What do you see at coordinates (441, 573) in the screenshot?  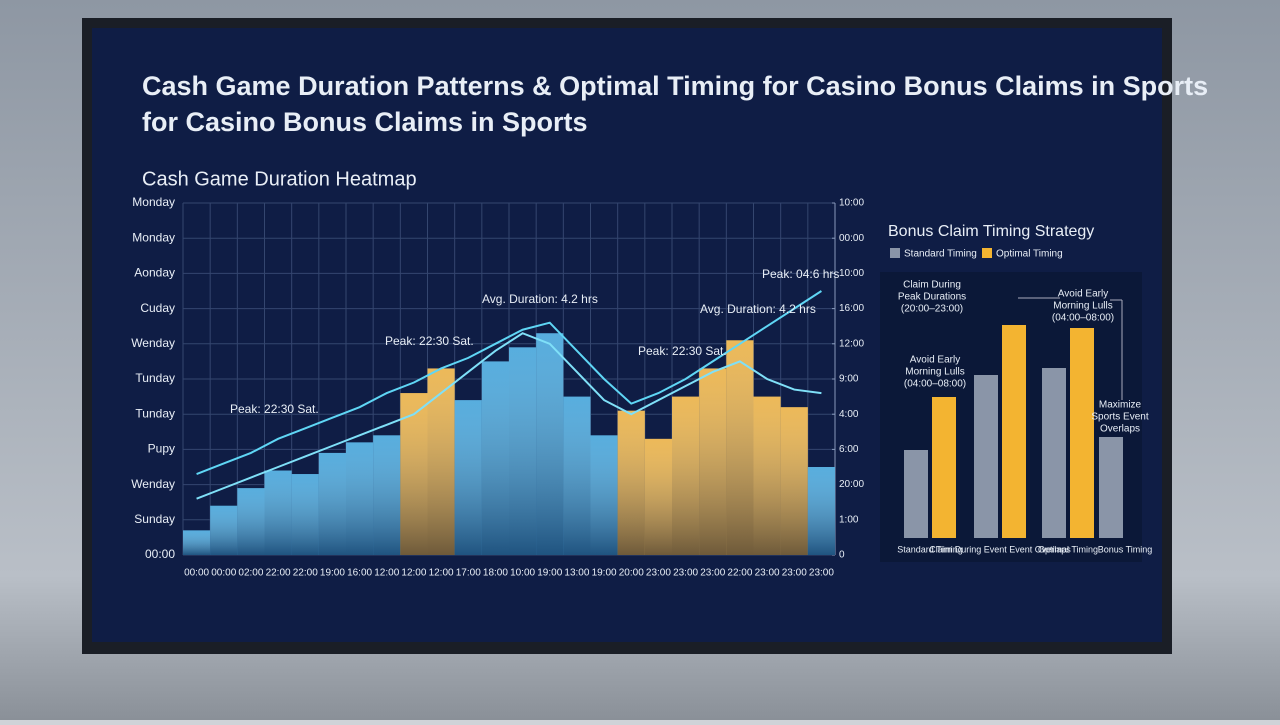 I see `x-tick-label: 12:00` at bounding box center [441, 573].